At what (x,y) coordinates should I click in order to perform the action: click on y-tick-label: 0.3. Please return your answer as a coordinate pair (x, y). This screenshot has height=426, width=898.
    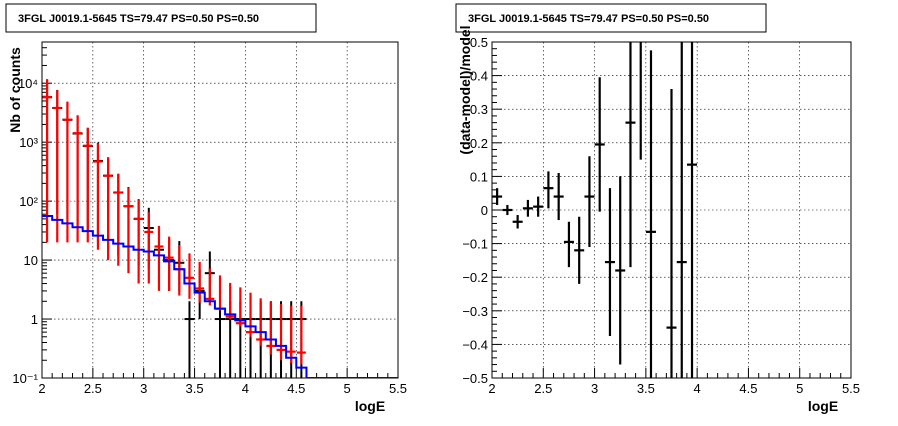
    Looking at the image, I should click on (479, 109).